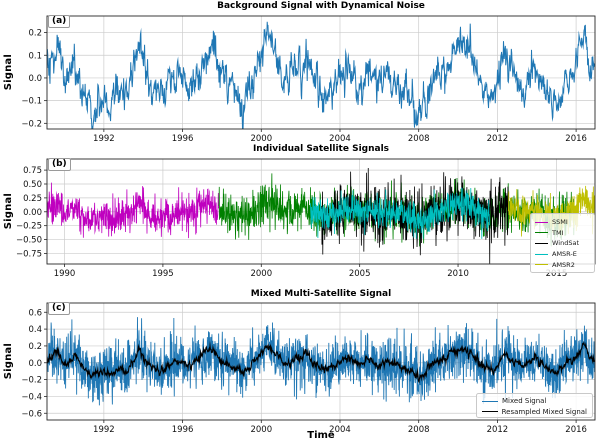  Describe the element at coordinates (541, 254) in the screenshot. I see `amsr-e-line-sample-icon` at that location.